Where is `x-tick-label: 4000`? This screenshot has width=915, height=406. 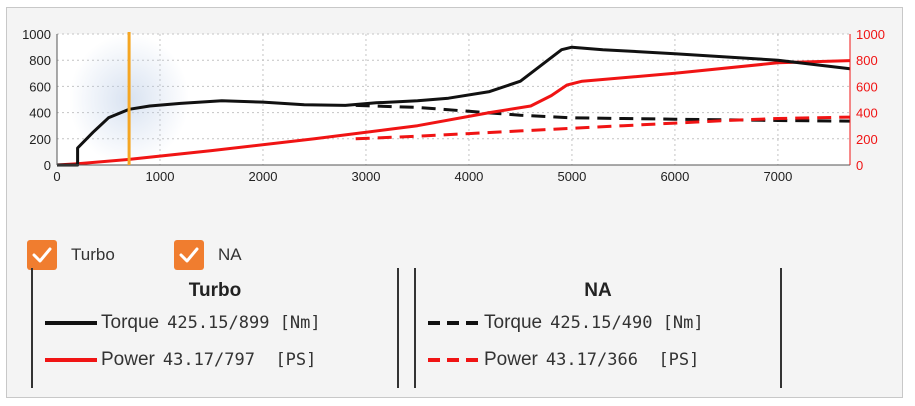 x-tick-label: 4000 is located at coordinates (468, 176).